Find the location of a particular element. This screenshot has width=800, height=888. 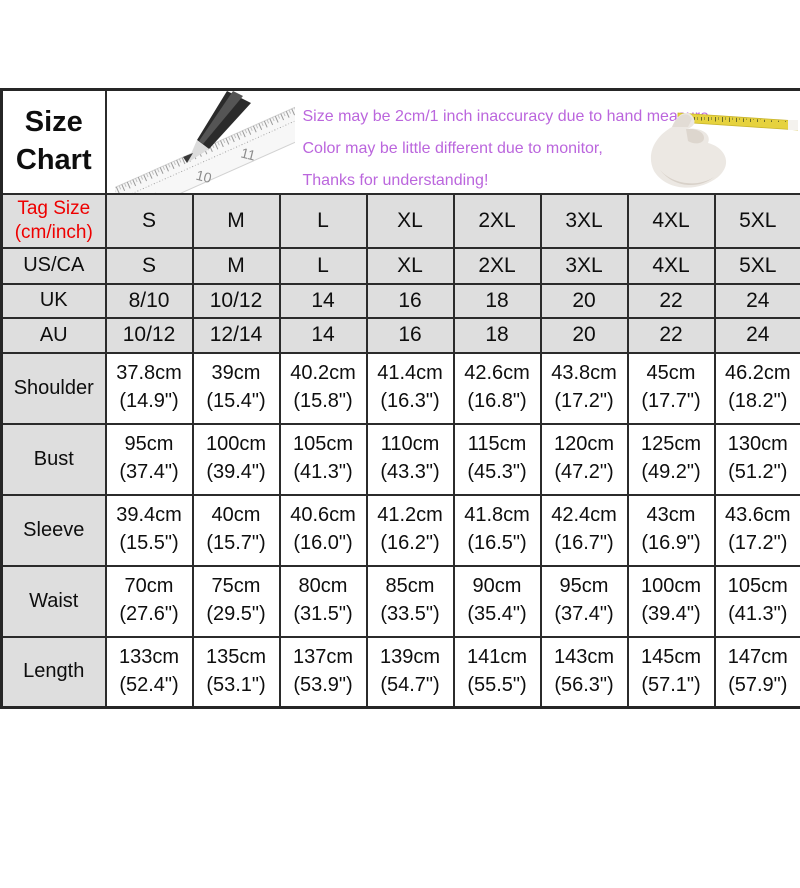

measure-cm: 115cm is located at coordinates (497, 445).